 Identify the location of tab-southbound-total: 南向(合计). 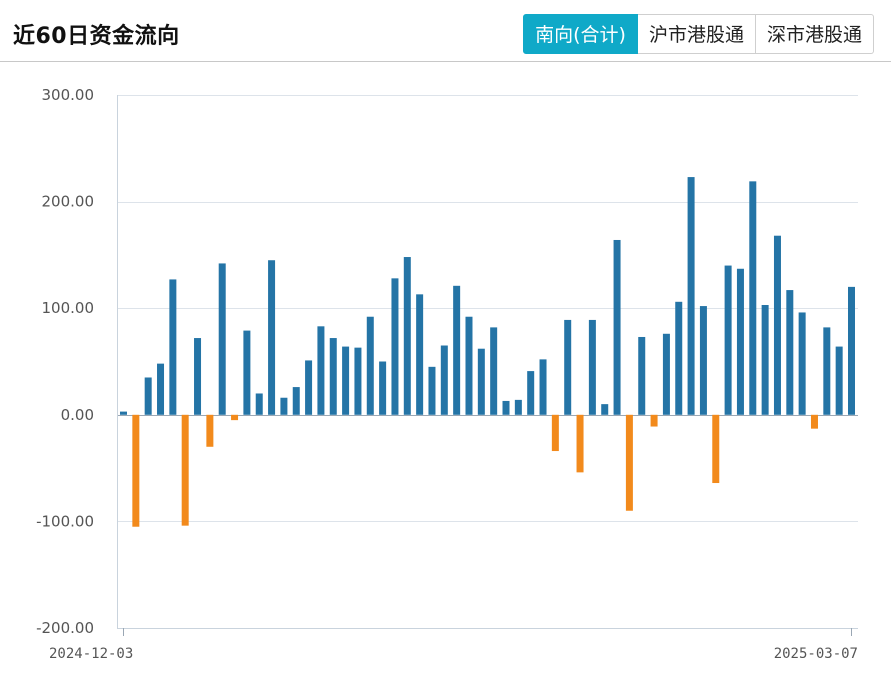
(580, 34).